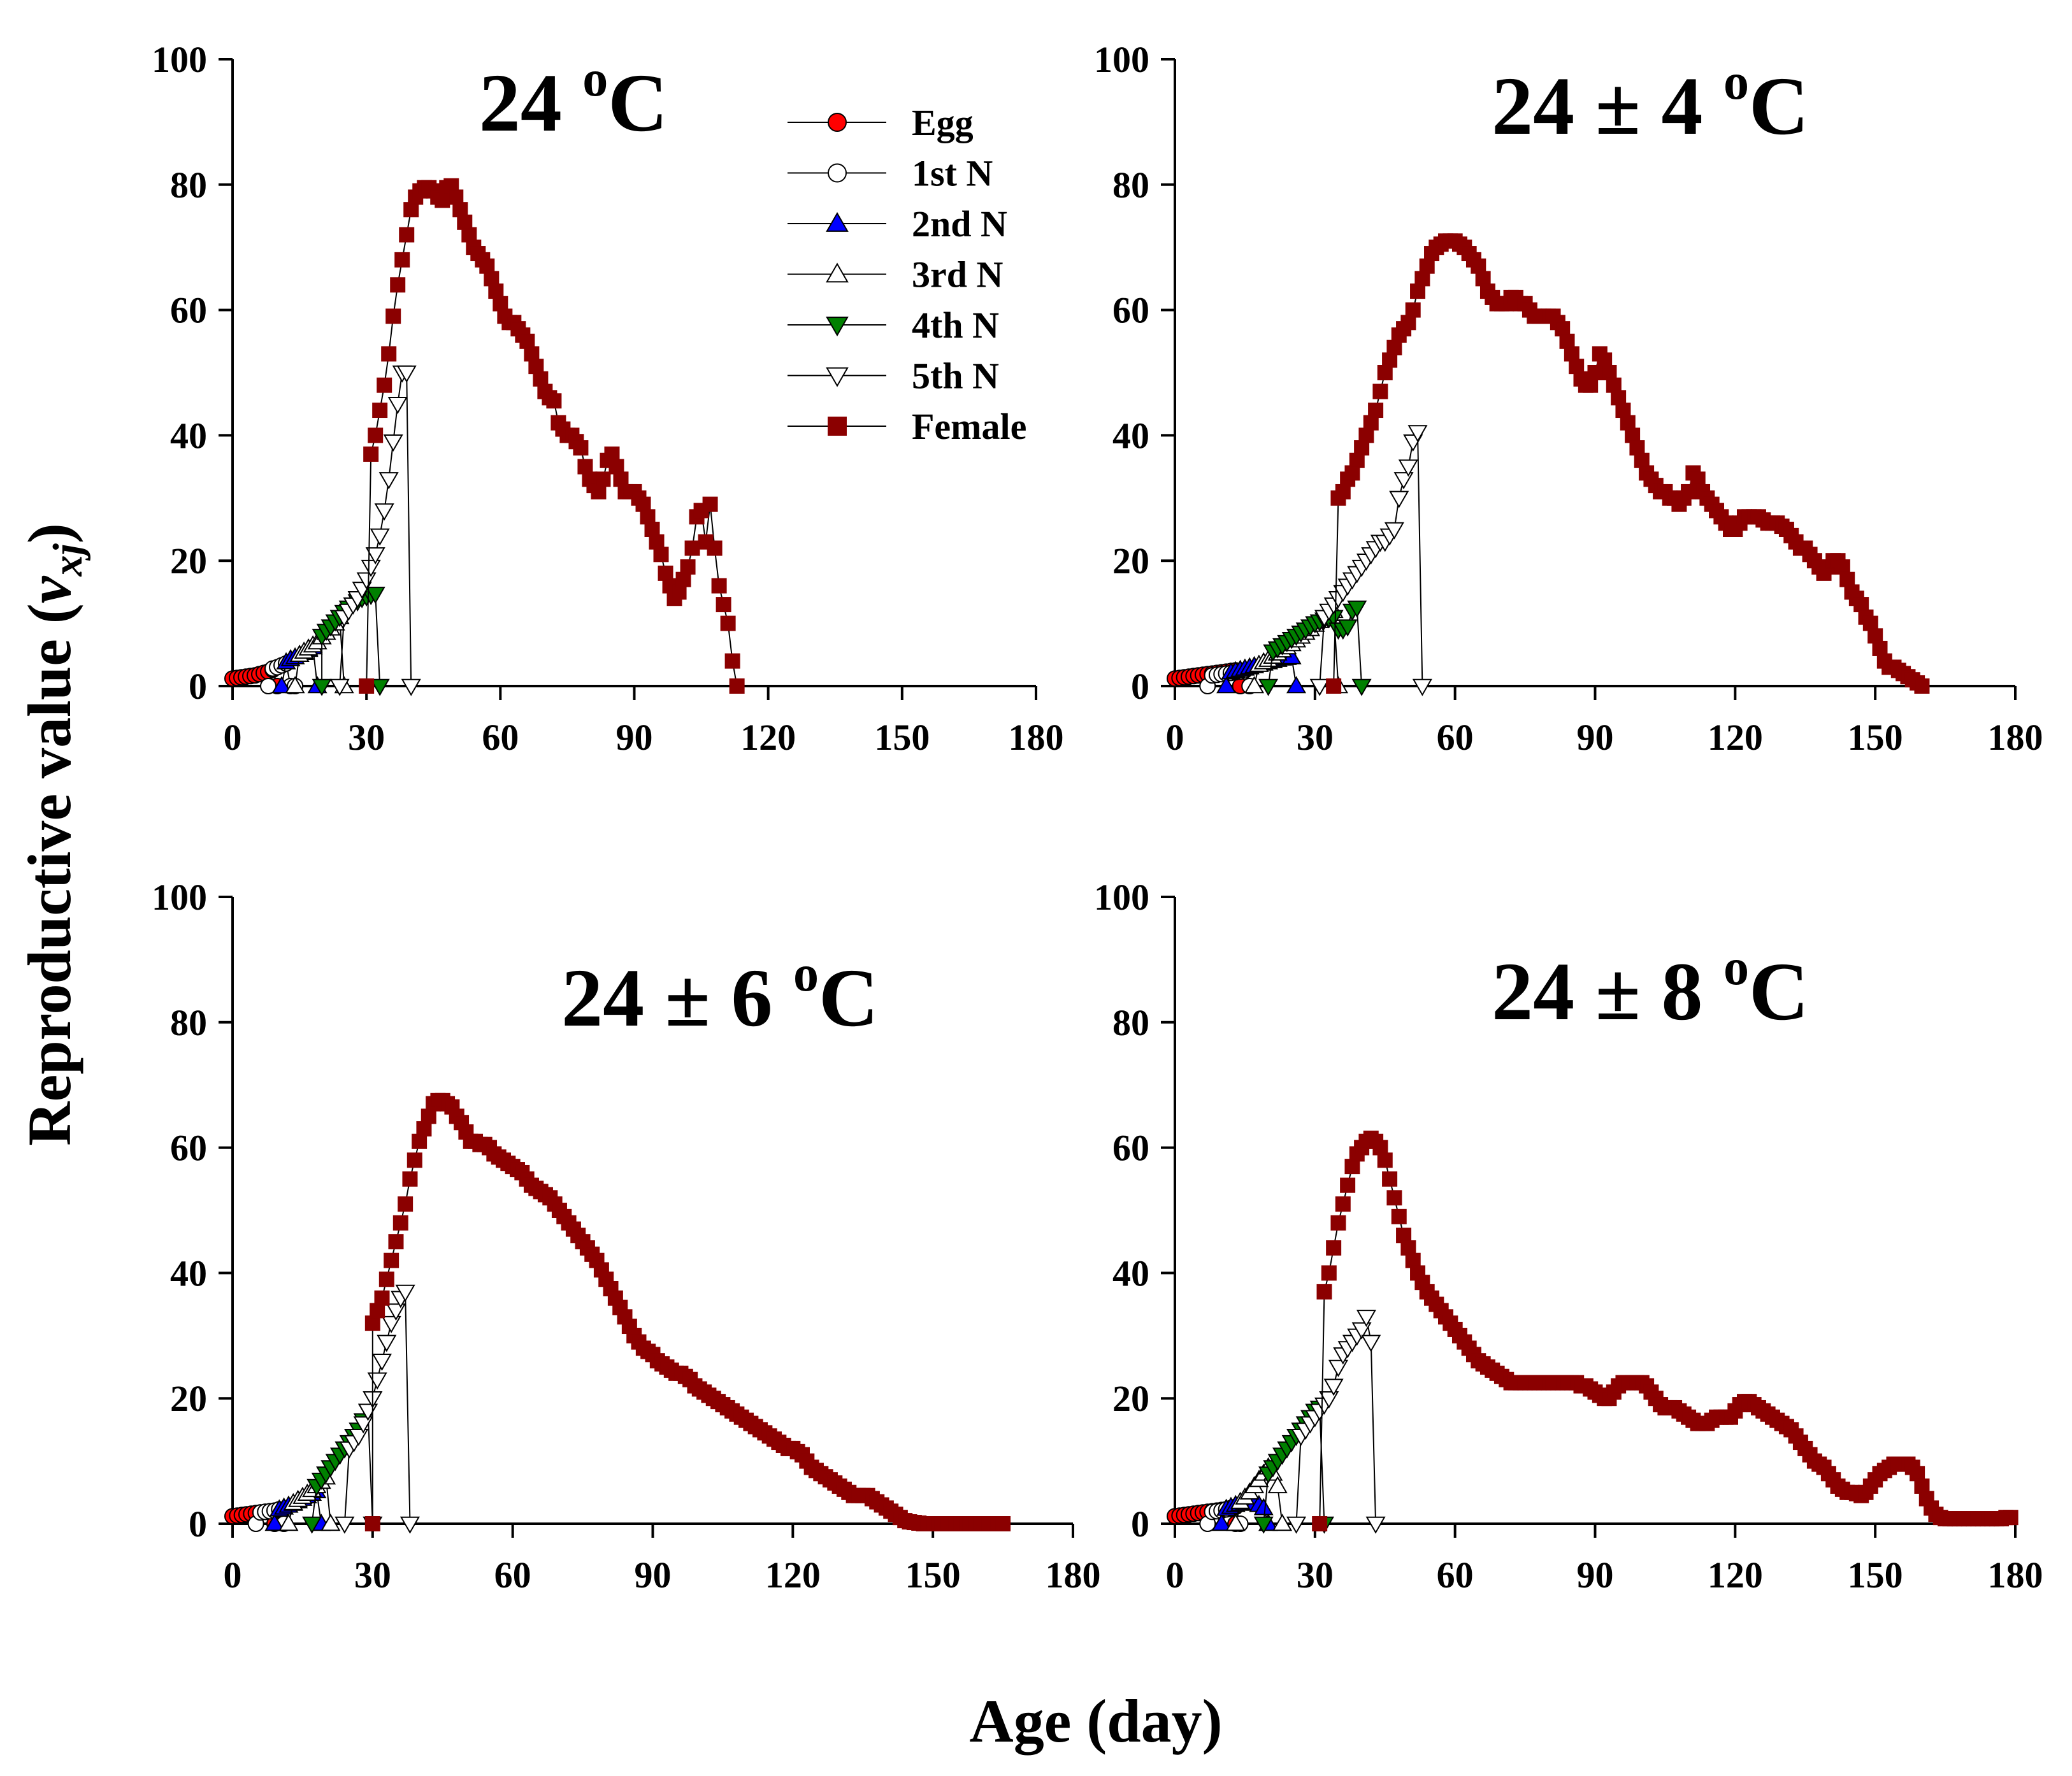  I want to click on x-tick-label: 180, so click(1037, 737).